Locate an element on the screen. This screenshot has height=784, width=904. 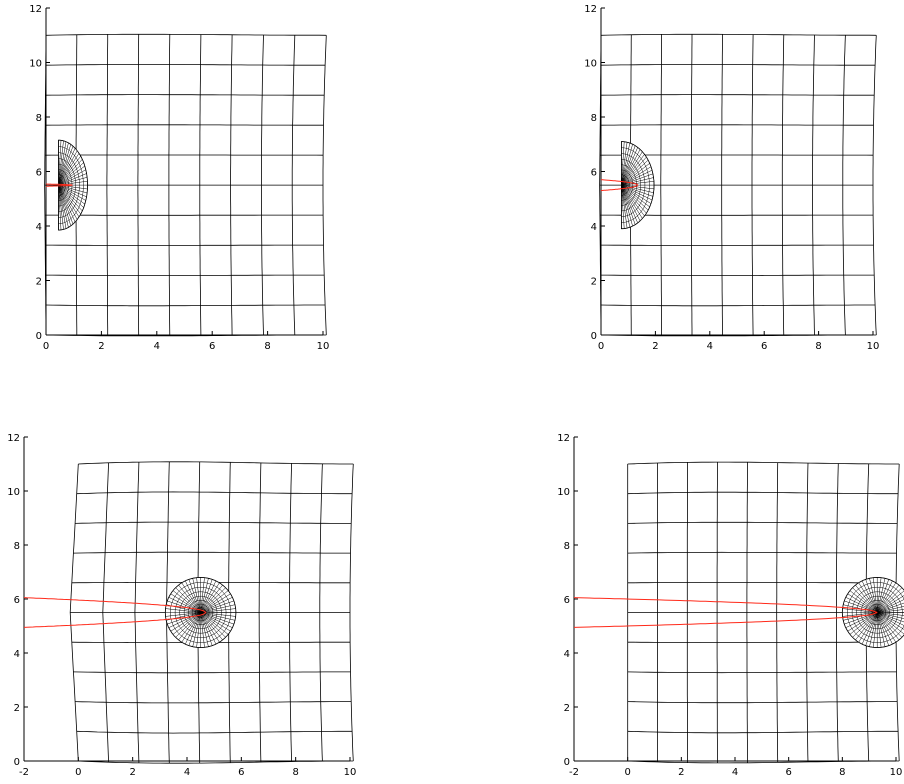
x-tick-label: 0 is located at coordinates (601, 346).